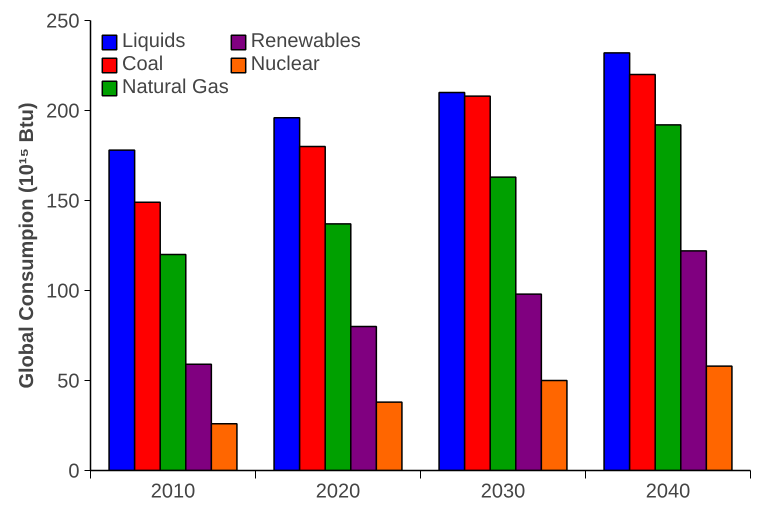  I want to click on y-axis-title: Global Consumpion (10¹⁵ Btu), so click(27, 245).